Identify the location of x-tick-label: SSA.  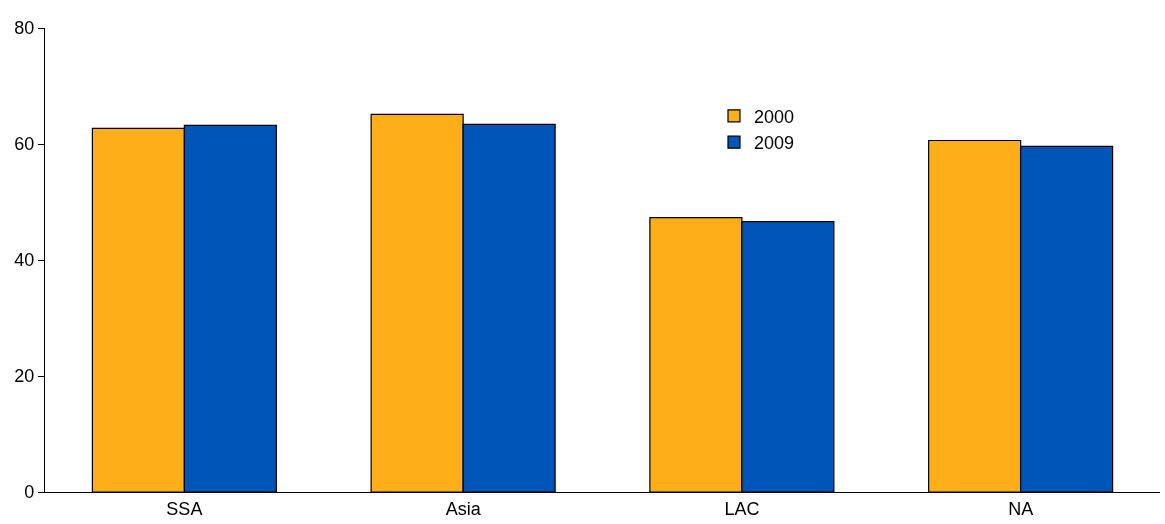
(184, 508).